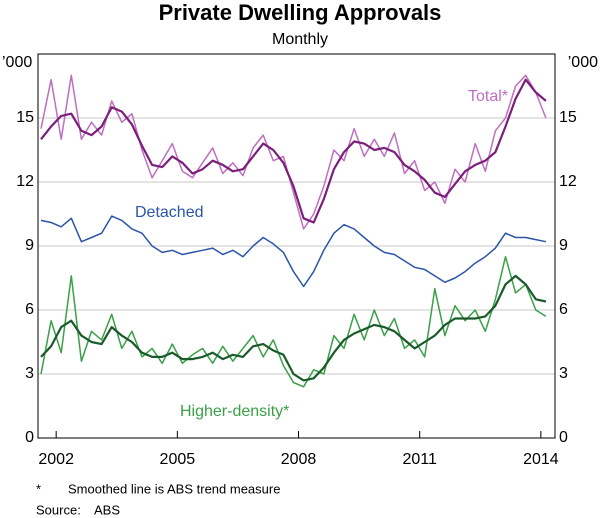  What do you see at coordinates (29, 373) in the screenshot?
I see `y-tick-label-left: 3` at bounding box center [29, 373].